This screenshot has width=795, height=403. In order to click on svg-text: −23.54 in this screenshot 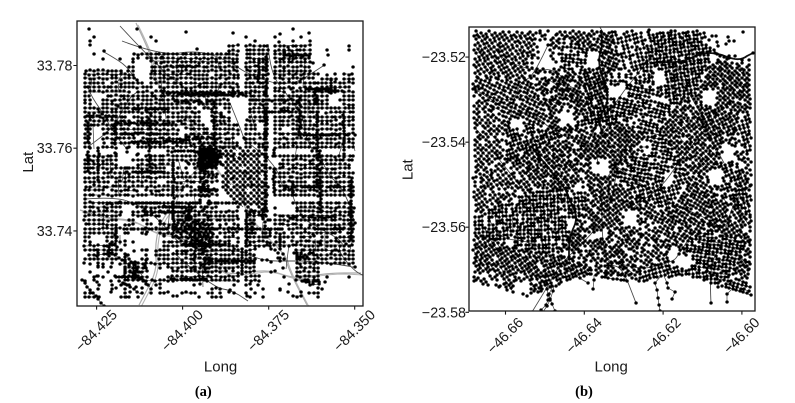, I will do `click(444, 143)`.